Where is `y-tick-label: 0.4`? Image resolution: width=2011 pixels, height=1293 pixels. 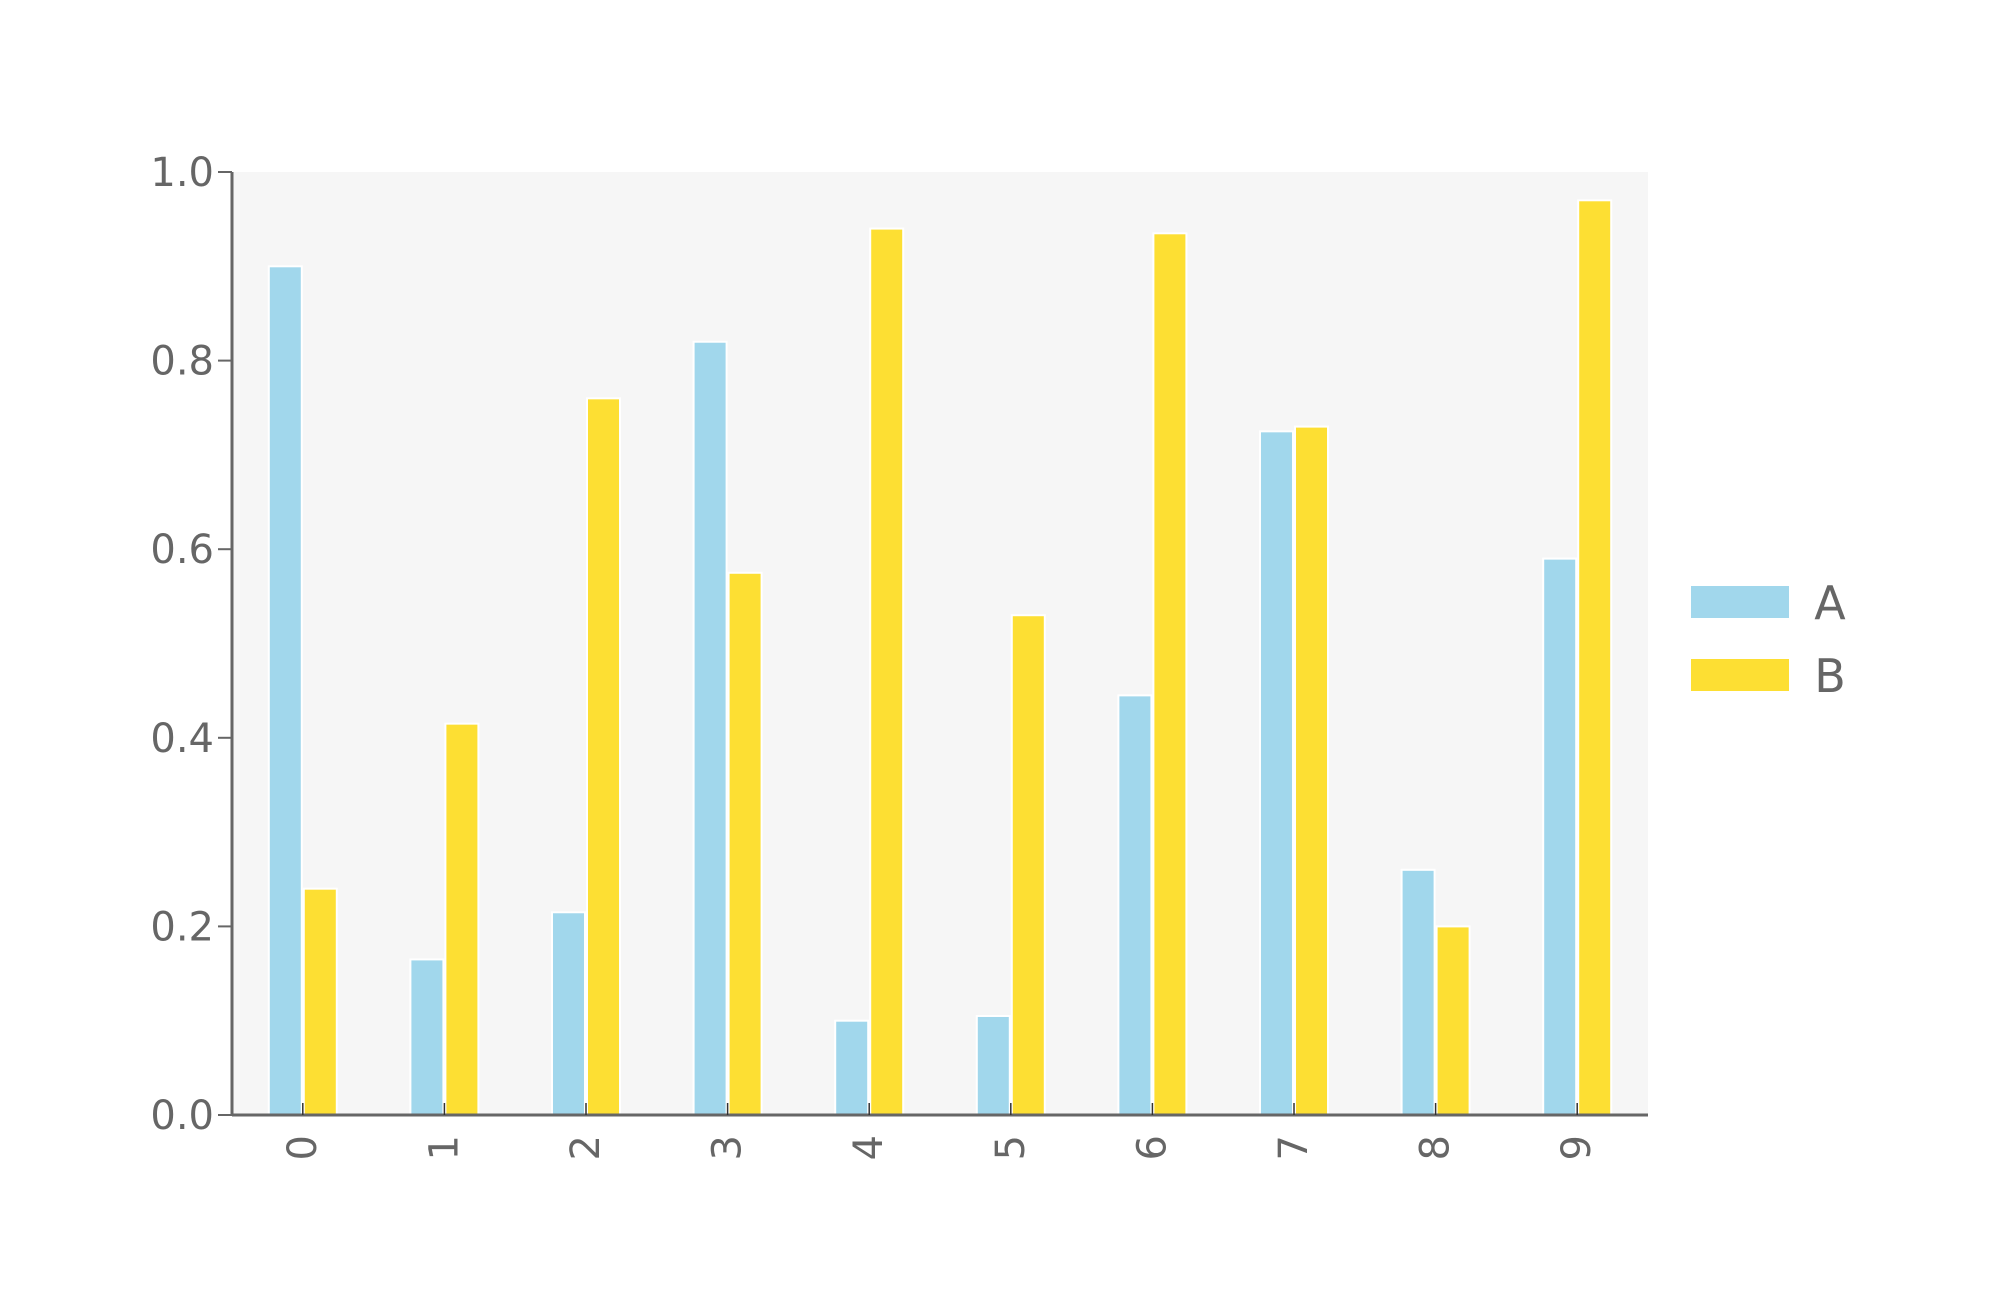
y-tick-label: 0.4 is located at coordinates (182, 739).